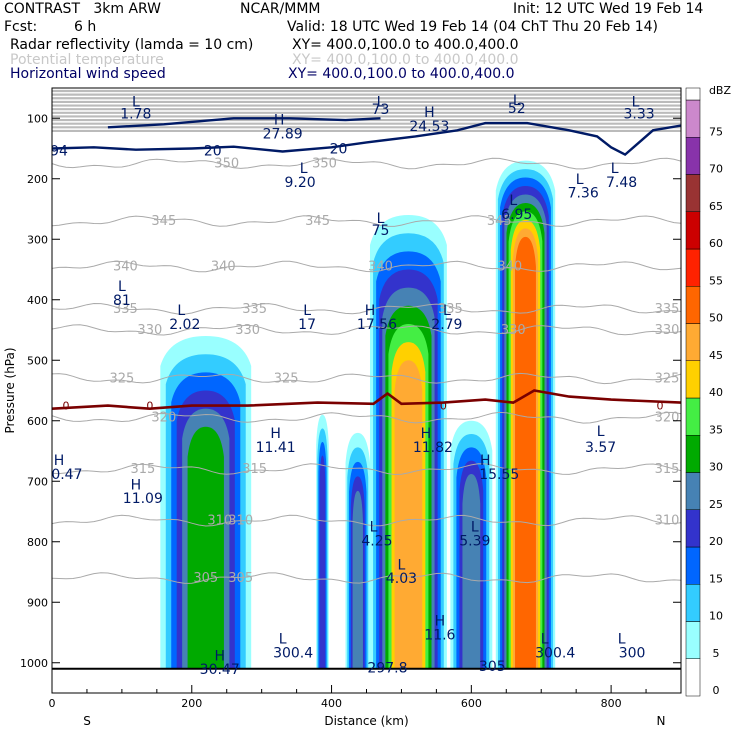 The width and height of the screenshot is (740, 740). What do you see at coordinates (716, 355) in the screenshot?
I see `colorbar-label: 45` at bounding box center [716, 355].